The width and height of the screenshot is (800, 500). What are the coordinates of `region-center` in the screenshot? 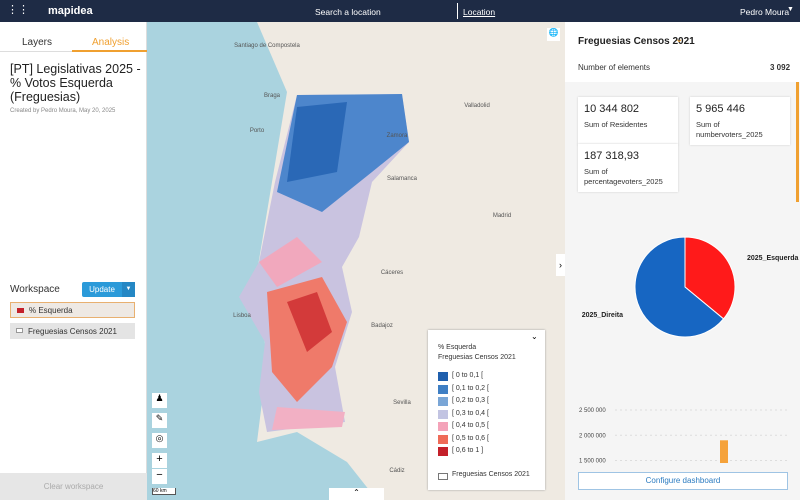 It's located at (290, 262).